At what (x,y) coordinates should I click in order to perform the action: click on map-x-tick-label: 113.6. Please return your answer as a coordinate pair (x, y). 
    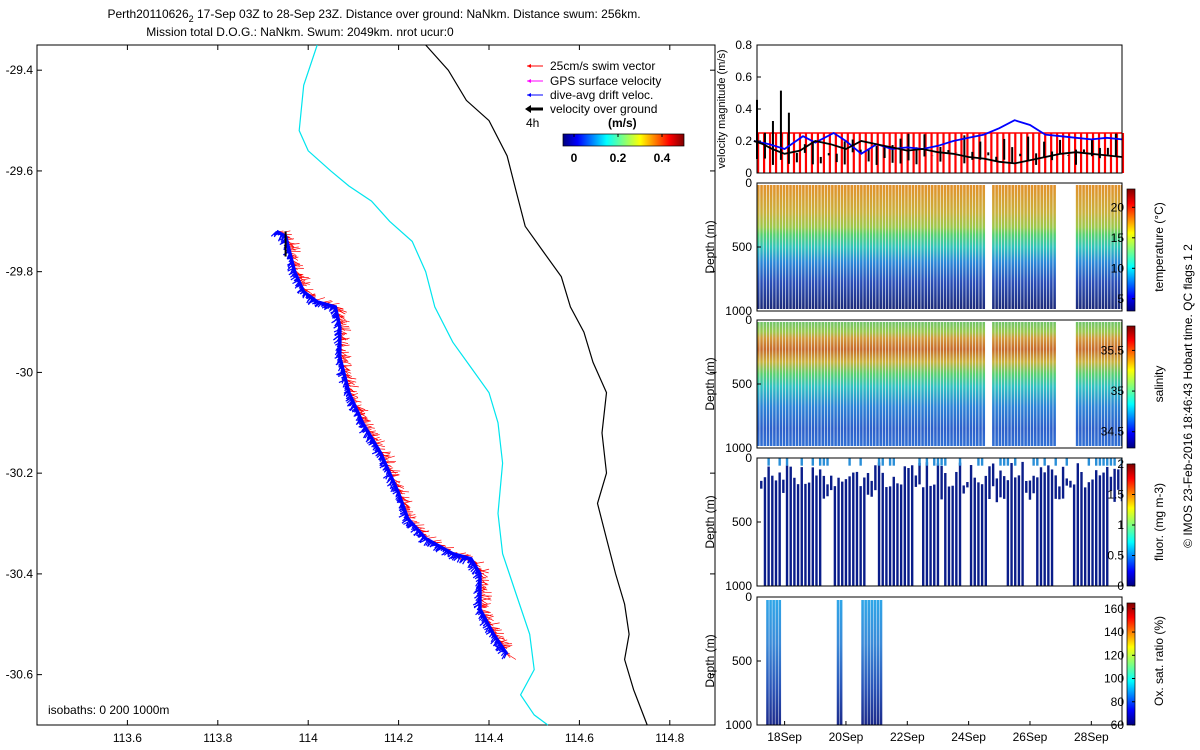
    Looking at the image, I should click on (127, 738).